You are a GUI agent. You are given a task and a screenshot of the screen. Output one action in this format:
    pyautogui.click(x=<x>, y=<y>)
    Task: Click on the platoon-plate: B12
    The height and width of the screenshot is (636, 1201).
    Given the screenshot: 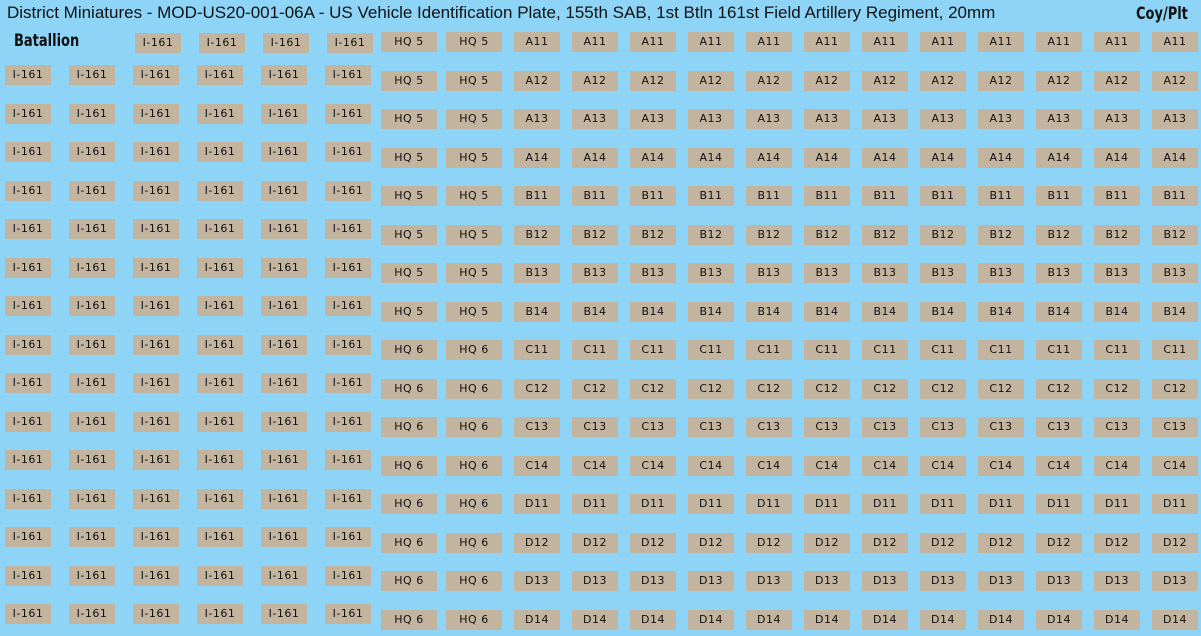 What is the action you would take?
    pyautogui.click(x=1001, y=234)
    